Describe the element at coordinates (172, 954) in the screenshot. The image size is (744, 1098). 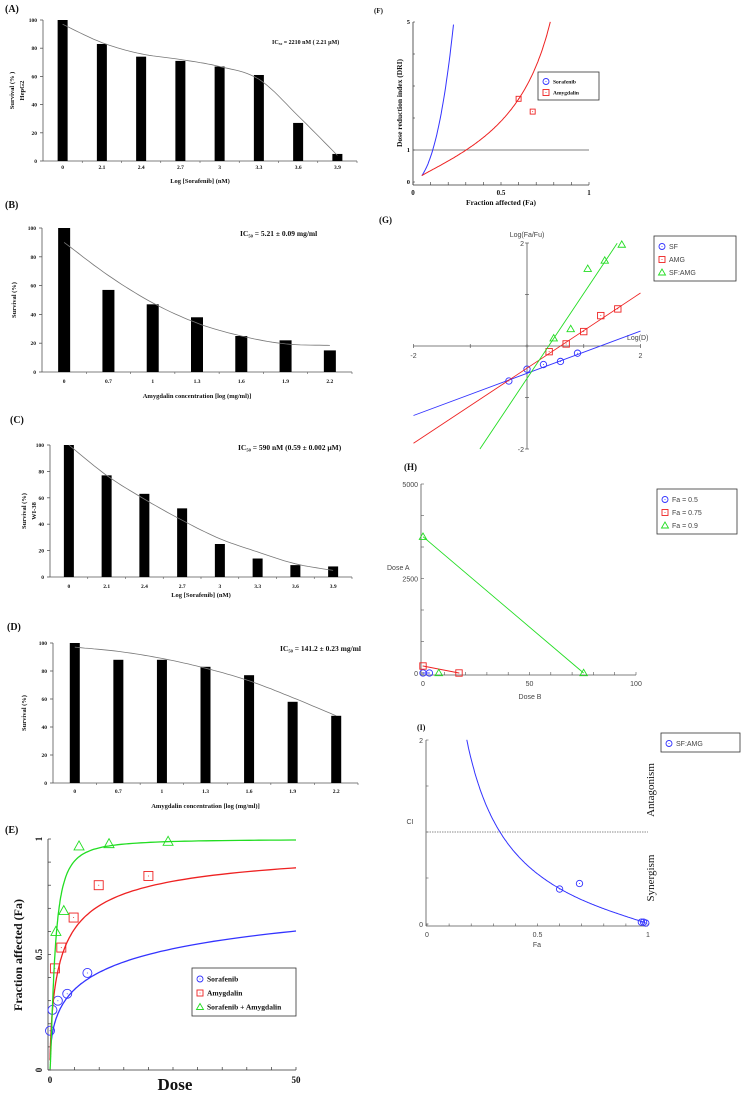
I see `fit-curve` at that location.